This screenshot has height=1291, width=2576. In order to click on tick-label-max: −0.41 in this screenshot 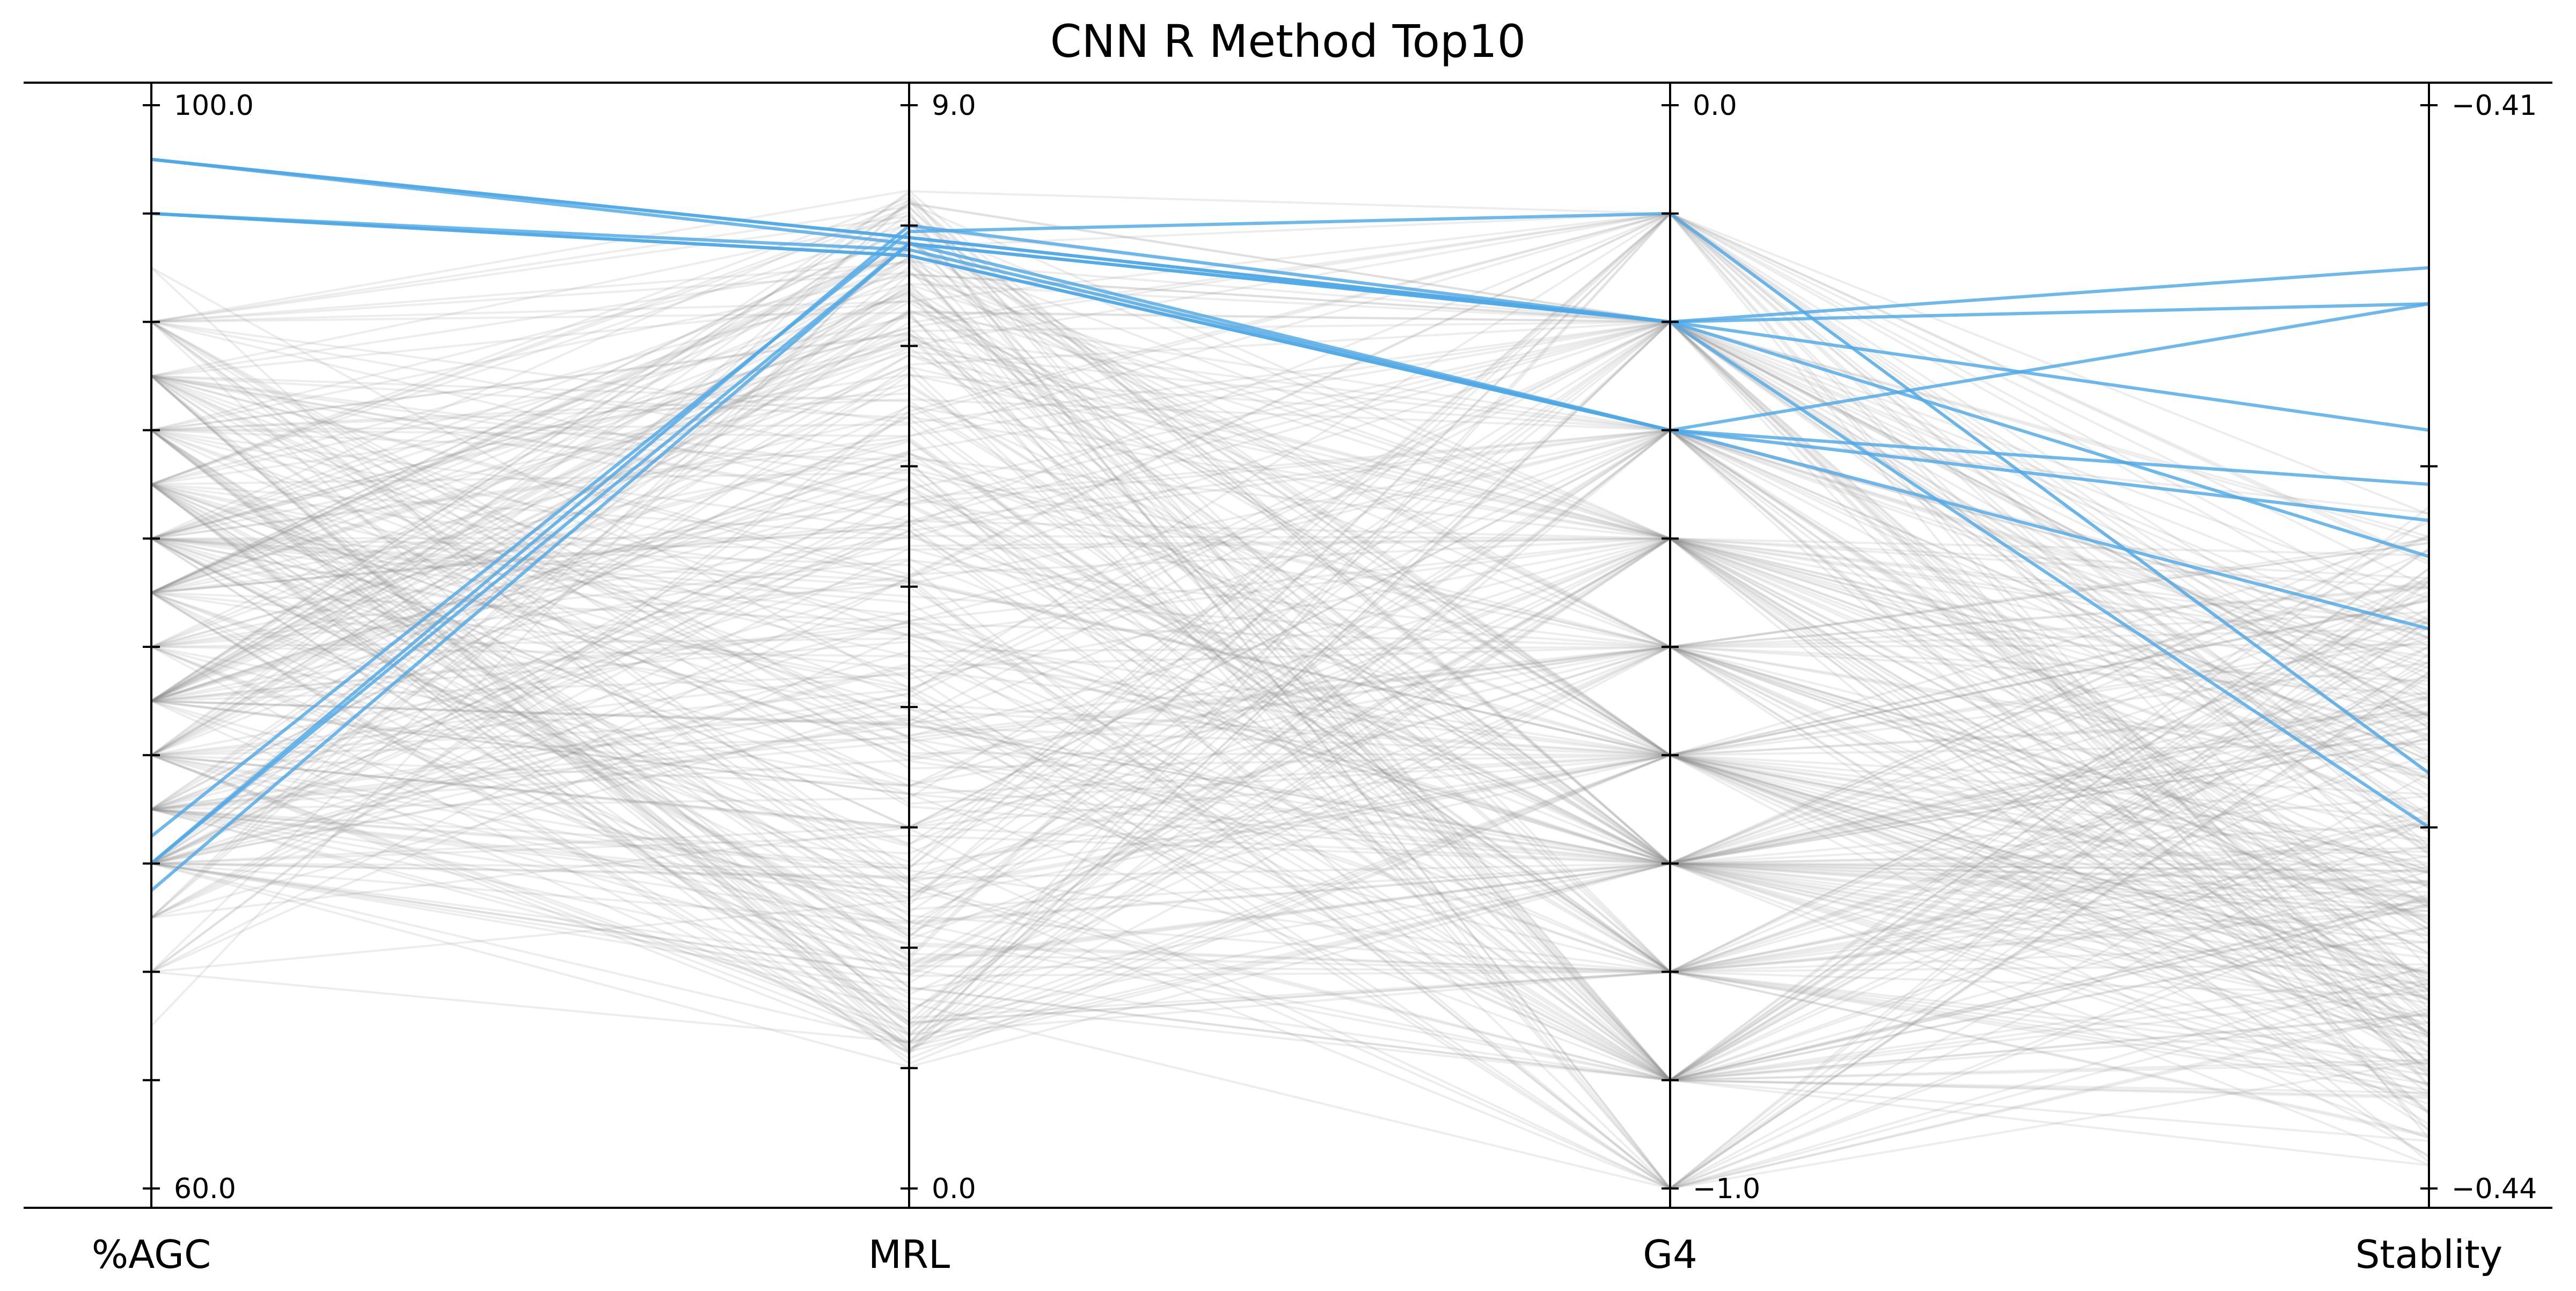, I will do `click(2494, 106)`.